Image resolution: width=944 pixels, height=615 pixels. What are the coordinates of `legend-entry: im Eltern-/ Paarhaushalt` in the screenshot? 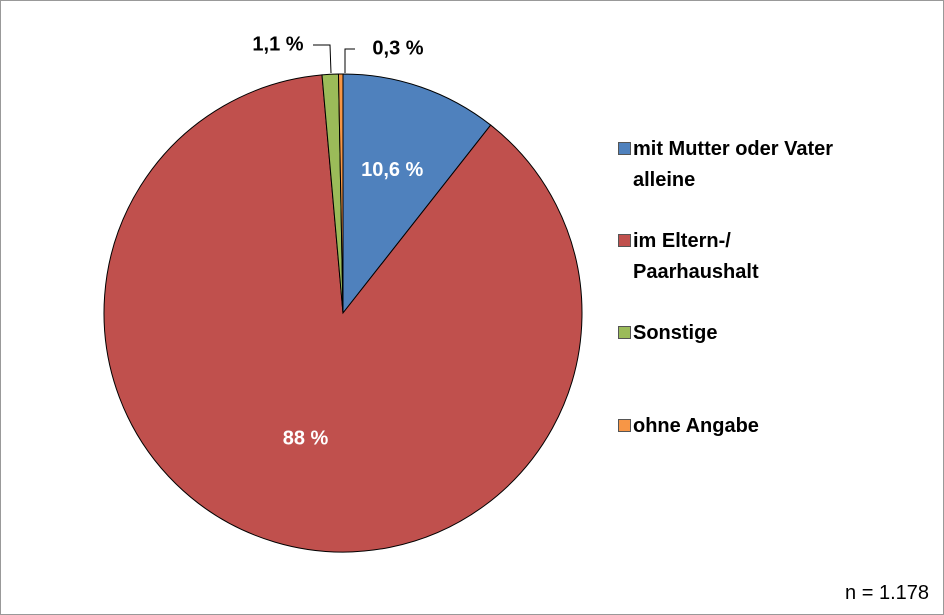 It's located at (688, 257).